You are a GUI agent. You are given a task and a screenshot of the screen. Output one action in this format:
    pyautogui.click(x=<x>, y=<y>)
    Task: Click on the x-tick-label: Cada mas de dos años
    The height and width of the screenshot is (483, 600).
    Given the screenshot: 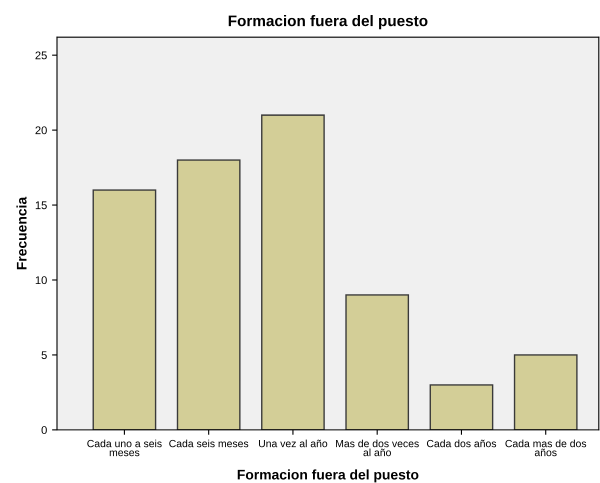 What is the action you would take?
    pyautogui.click(x=545, y=448)
    